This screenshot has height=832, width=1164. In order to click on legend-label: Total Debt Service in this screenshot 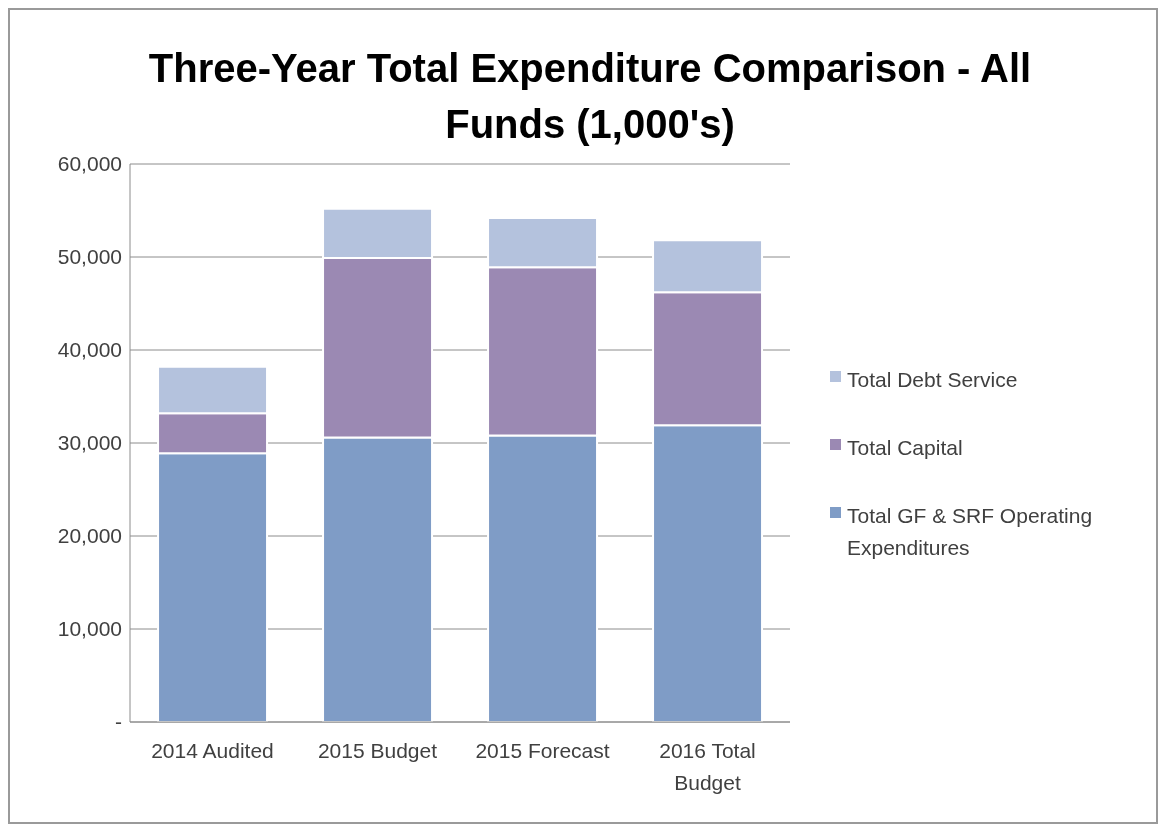, I will do `click(932, 380)`.